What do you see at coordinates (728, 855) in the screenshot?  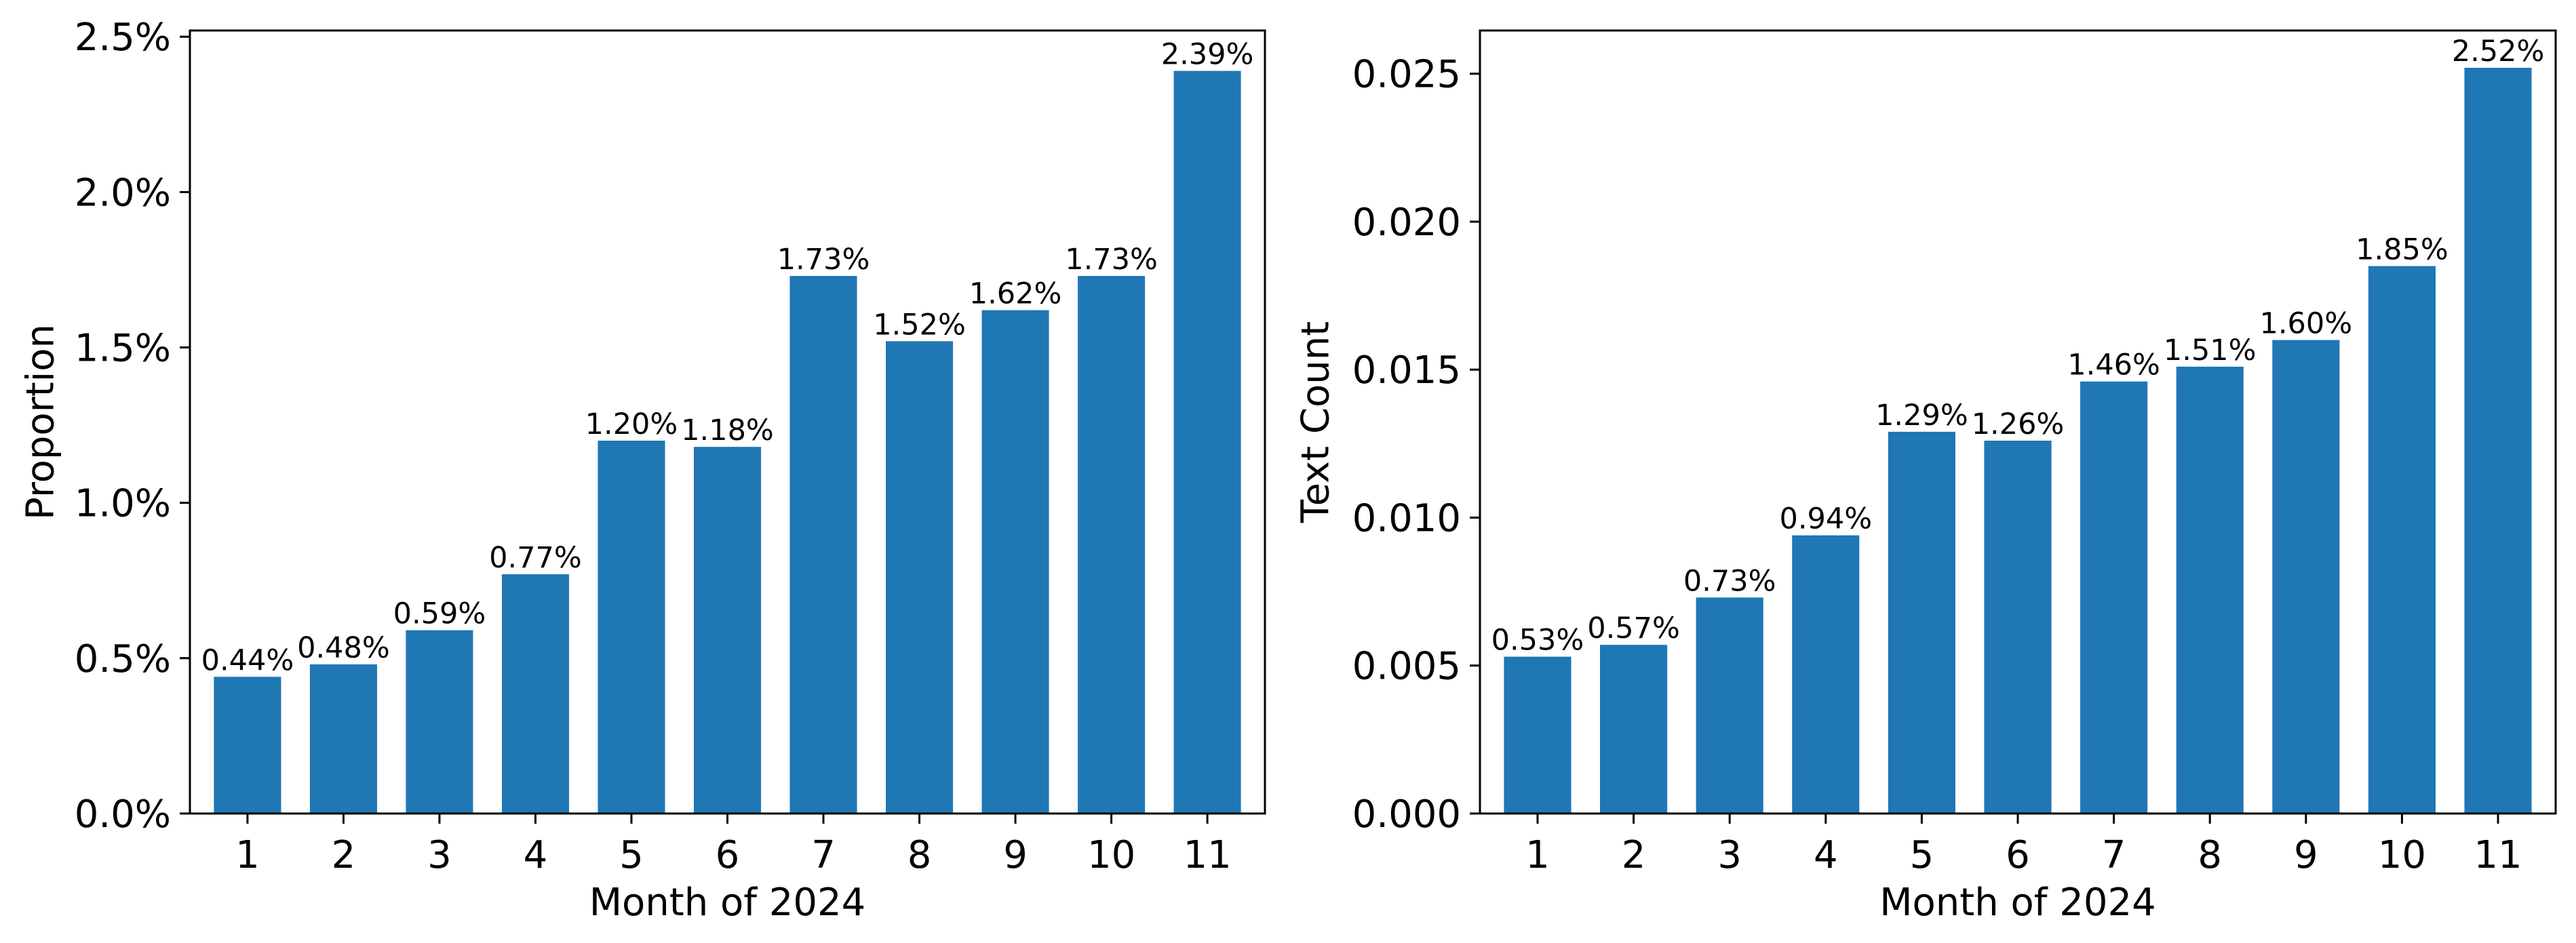 I see `chart-1-x-tick-label-6: 6` at bounding box center [728, 855].